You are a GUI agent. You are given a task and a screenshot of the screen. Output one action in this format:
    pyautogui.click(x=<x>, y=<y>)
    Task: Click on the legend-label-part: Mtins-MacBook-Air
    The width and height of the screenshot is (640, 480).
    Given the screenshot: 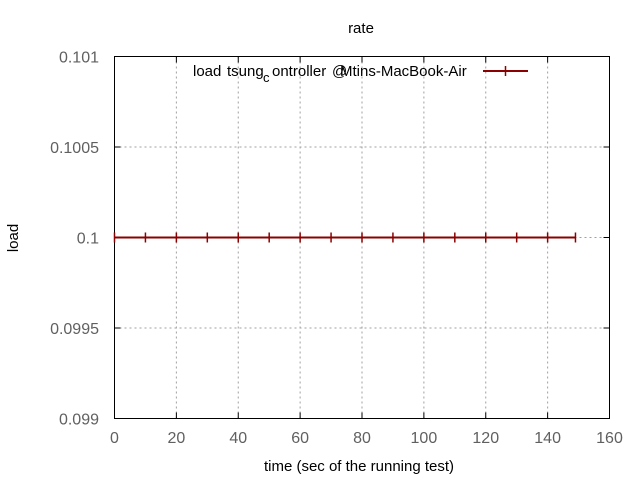 What is the action you would take?
    pyautogui.click(x=403, y=71)
    